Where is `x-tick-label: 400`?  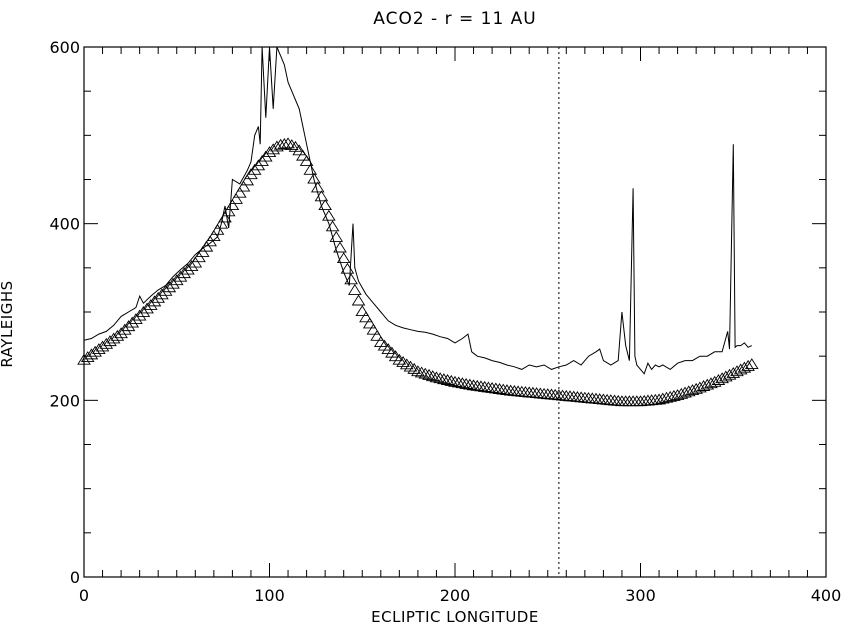
x-tick-label: 400 is located at coordinates (826, 595).